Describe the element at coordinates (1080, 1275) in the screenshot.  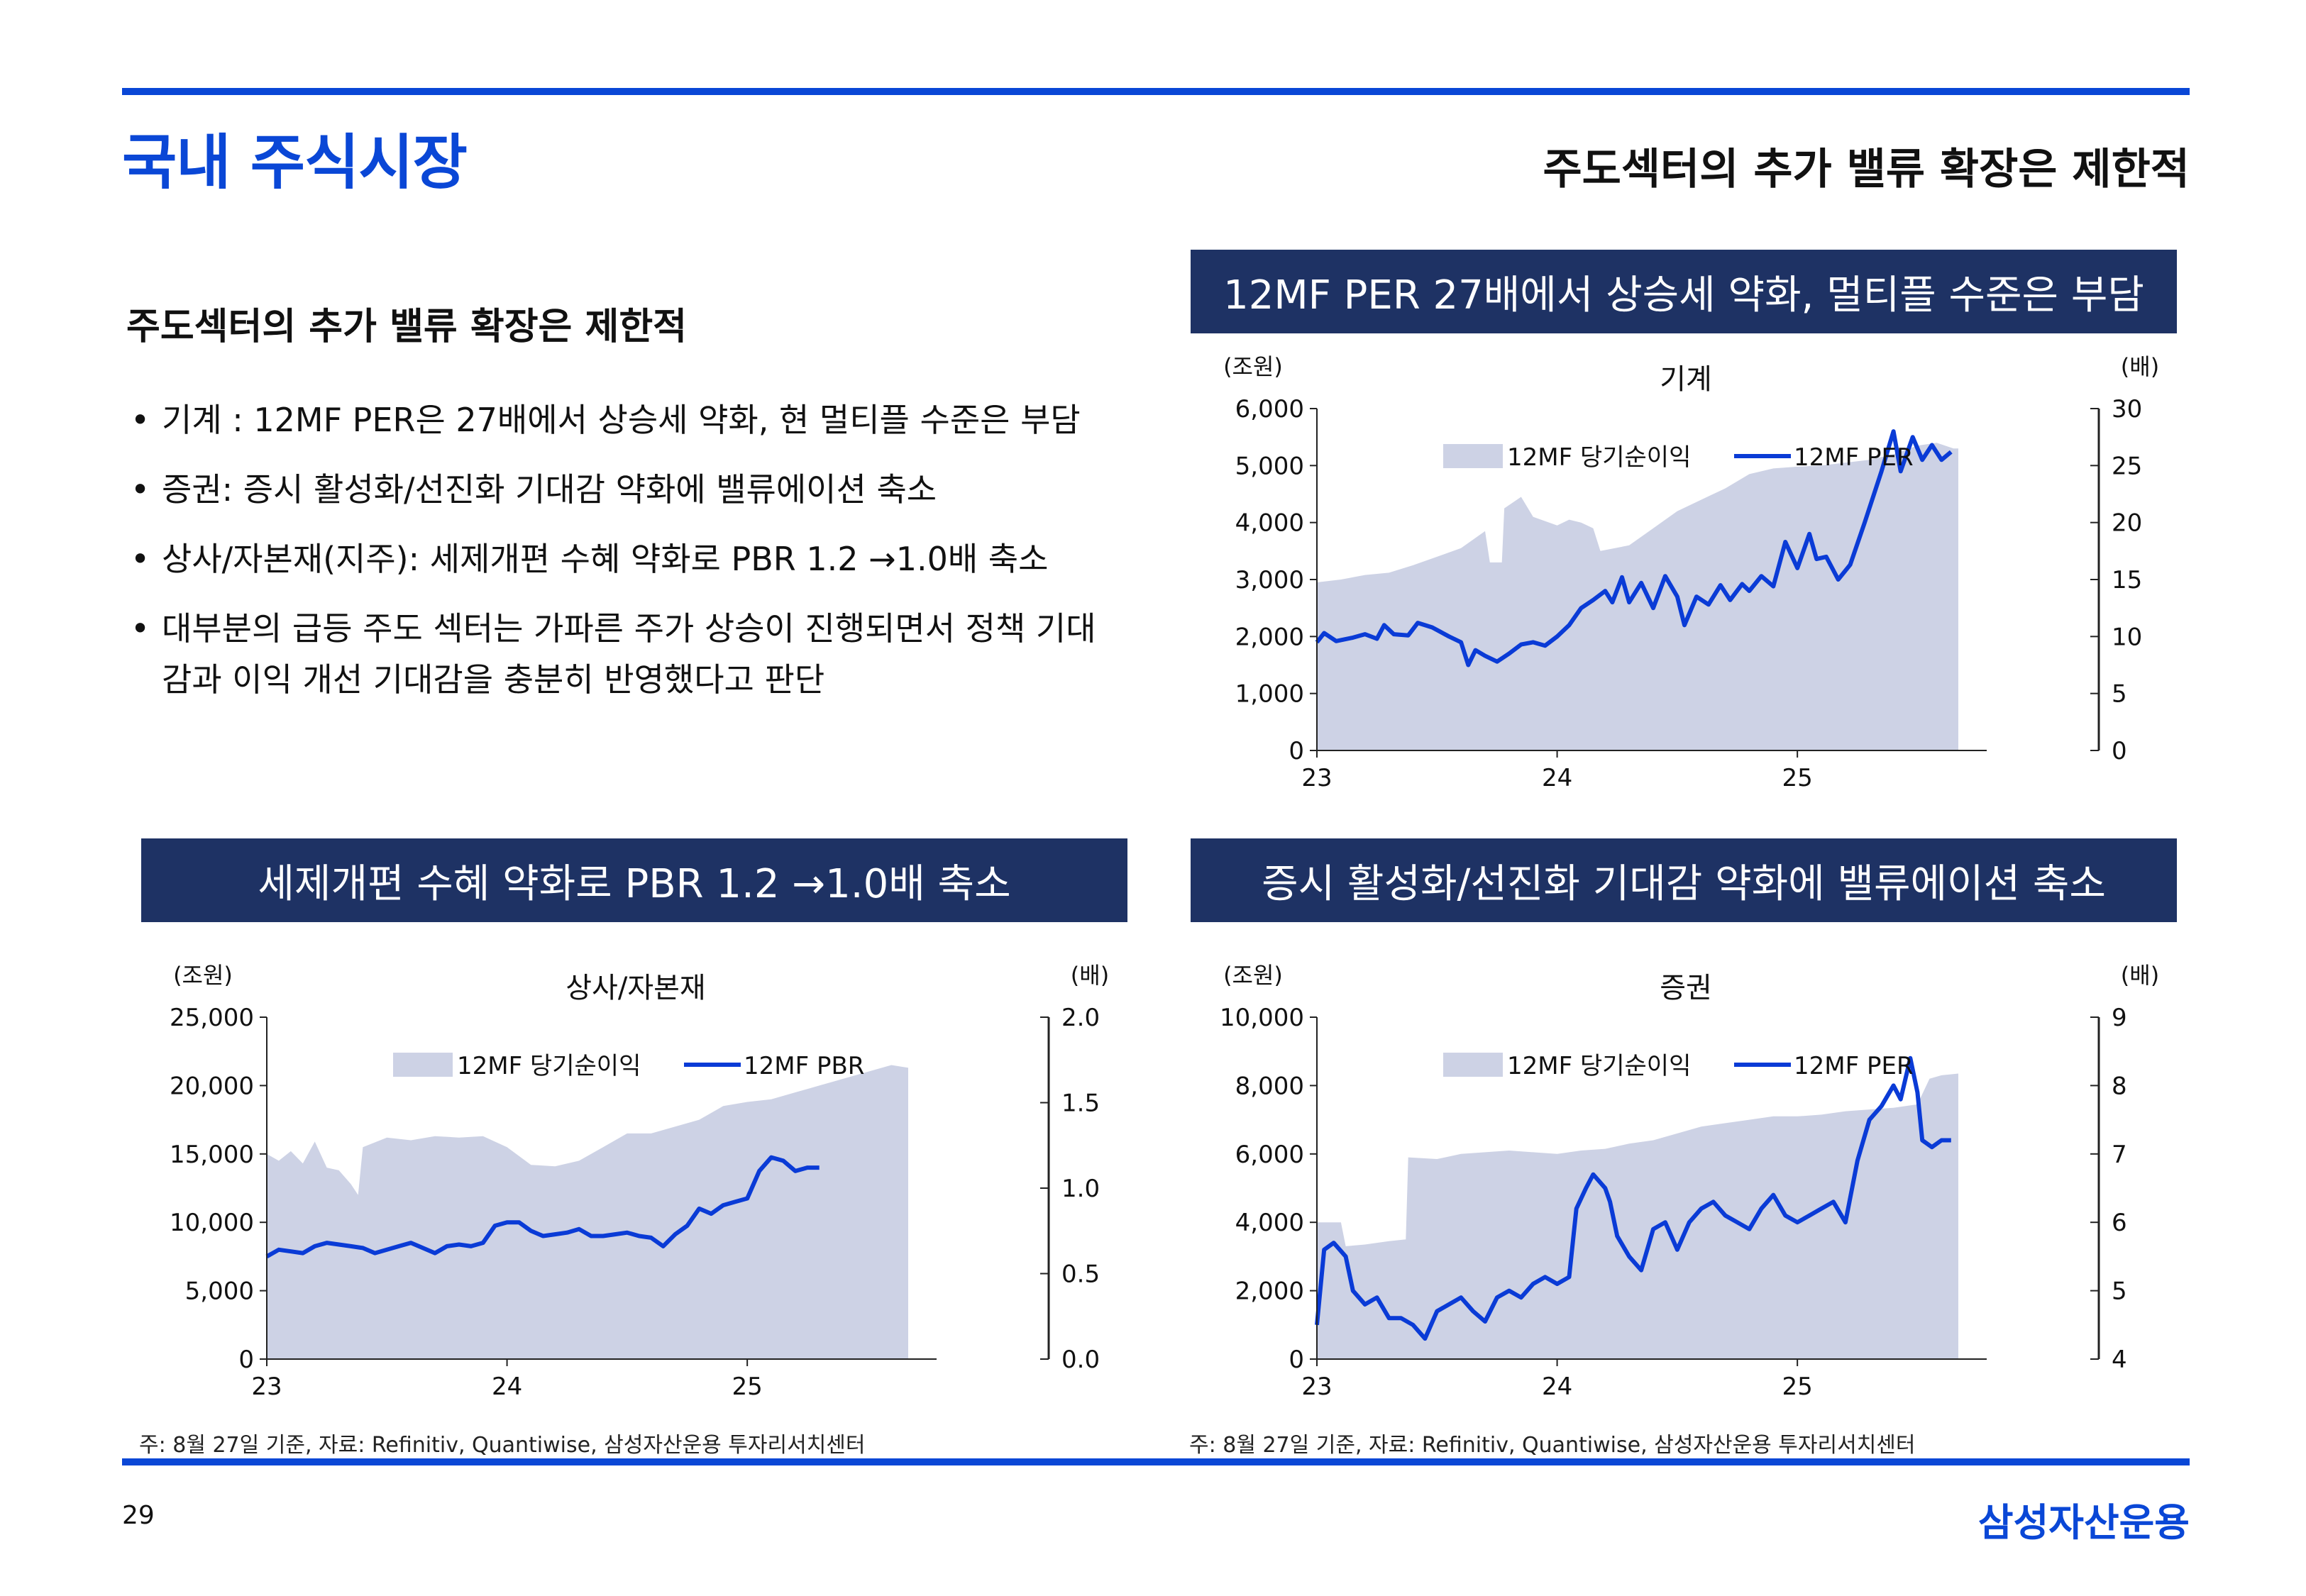
I see `right-tick-label: 0.5` at that location.